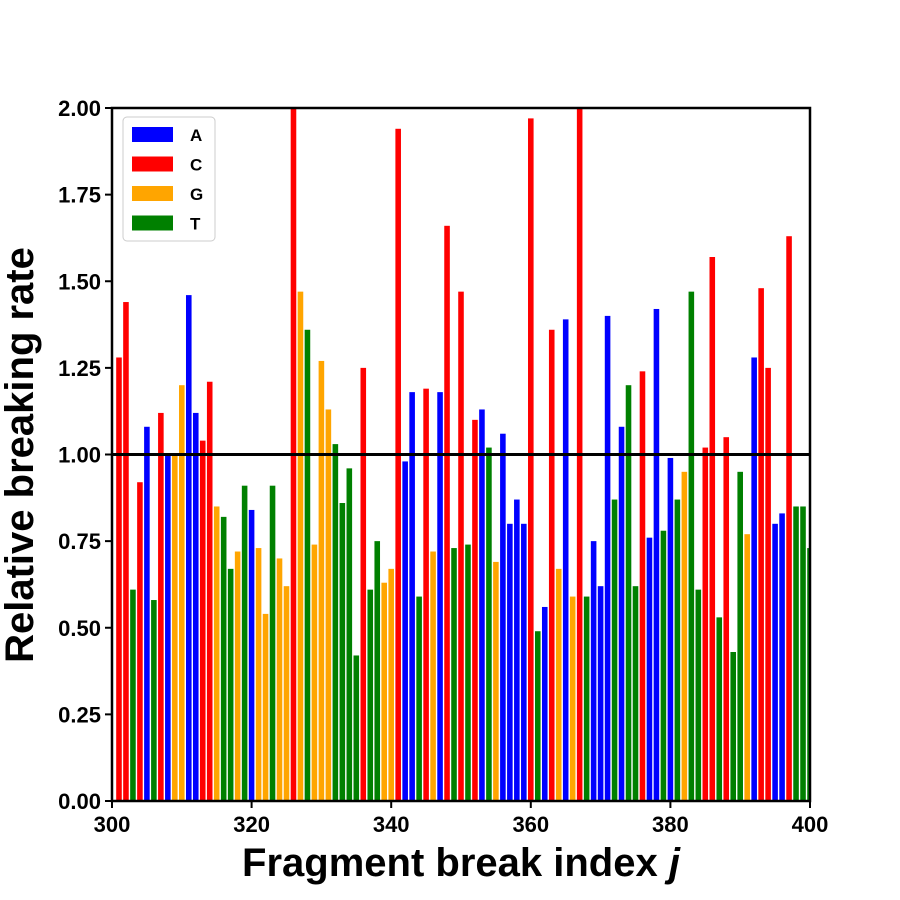 Image resolution: width=900 pixels, height=900 pixels. Describe the element at coordinates (152, 193) in the screenshot. I see `legend-swatch-g` at that location.